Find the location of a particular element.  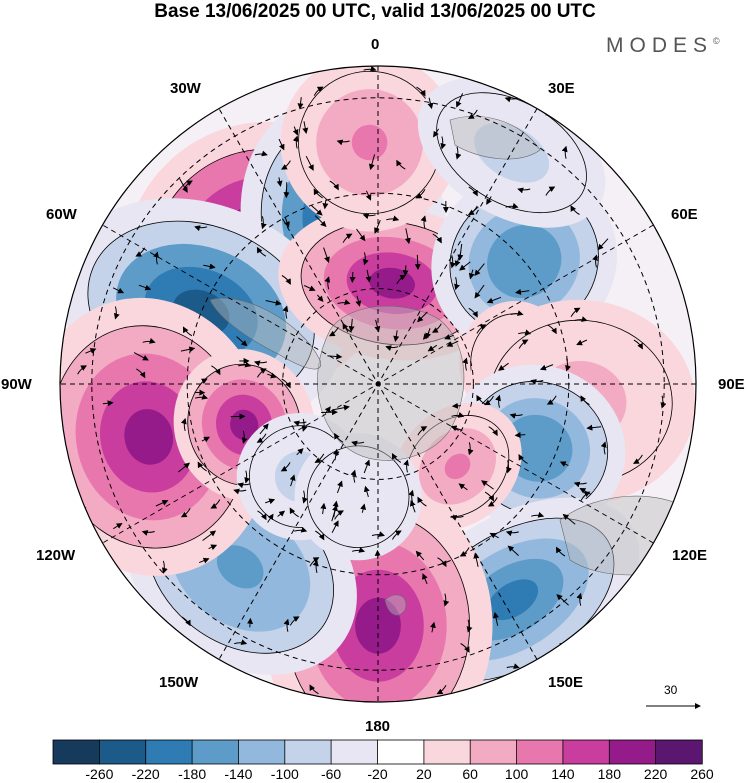

lon-label-30w: 30W is located at coordinates (185, 88).